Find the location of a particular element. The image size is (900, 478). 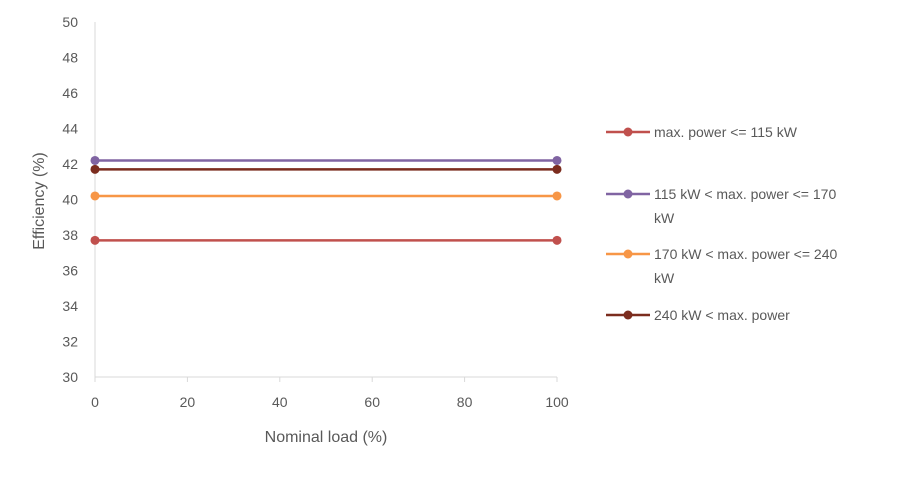

y-tick-label: 42 is located at coordinates (70, 164).